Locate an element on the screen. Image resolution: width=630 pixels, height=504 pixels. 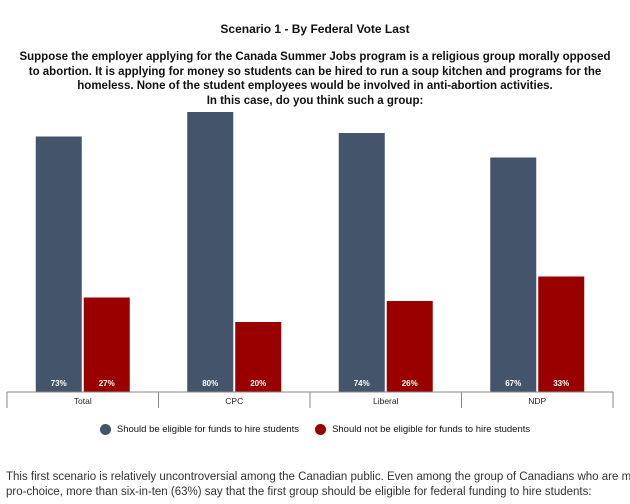
chart-title: Scenario 1 - By Federal Vote Last is located at coordinates (315, 29).